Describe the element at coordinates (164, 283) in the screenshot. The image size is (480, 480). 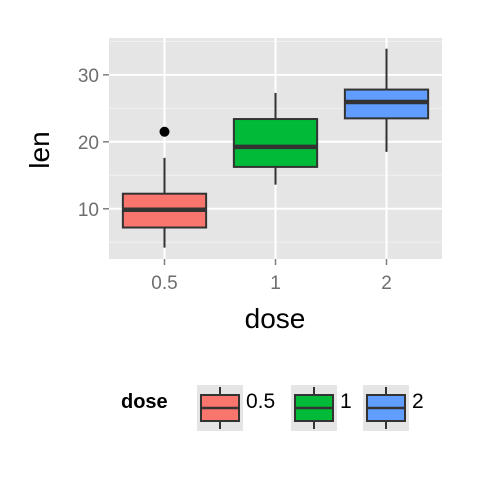
I see `x-tick-label: 0.5` at that location.